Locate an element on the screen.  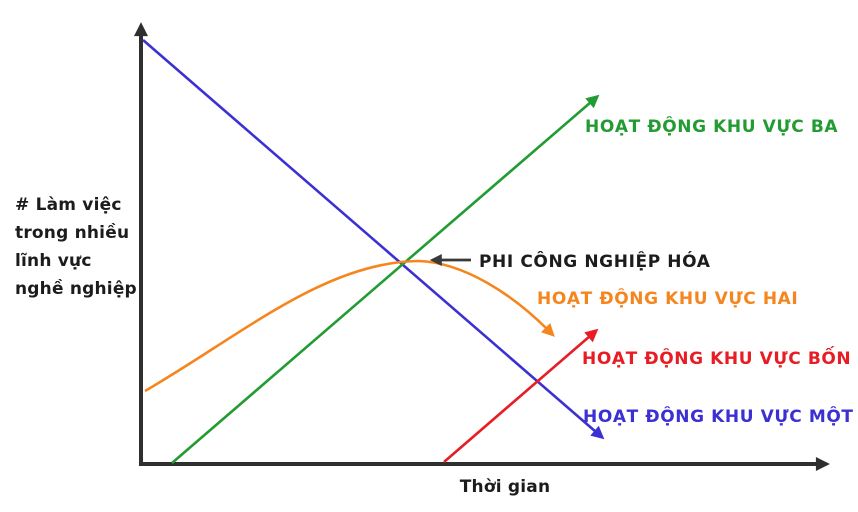
sector-four-label: HOẠT ĐỘNG KHU VỰC BỐN is located at coordinates (716, 357).